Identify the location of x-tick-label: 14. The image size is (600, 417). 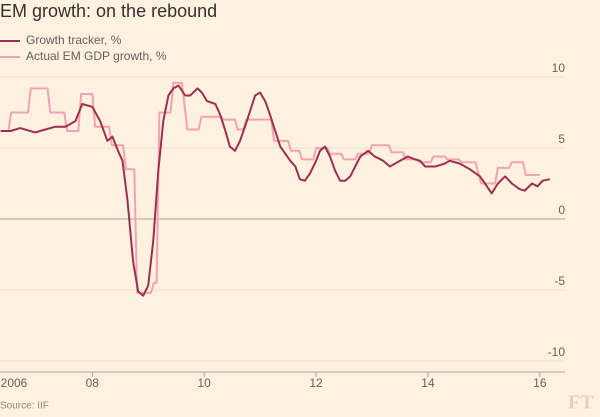
(428, 383).